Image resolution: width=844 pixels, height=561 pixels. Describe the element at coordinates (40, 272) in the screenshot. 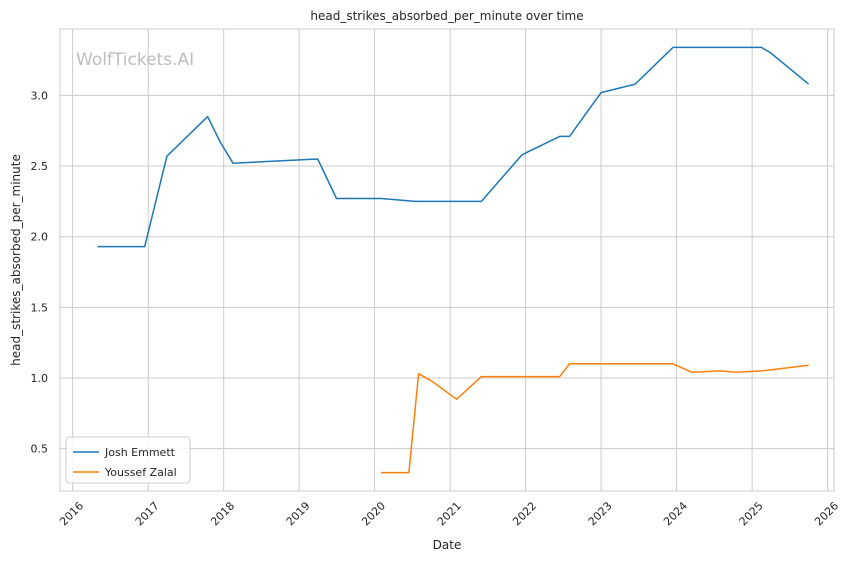

I see `y-tick-labels: 0.5 1.0 1.5 2.0 2.5 3.0` at that location.